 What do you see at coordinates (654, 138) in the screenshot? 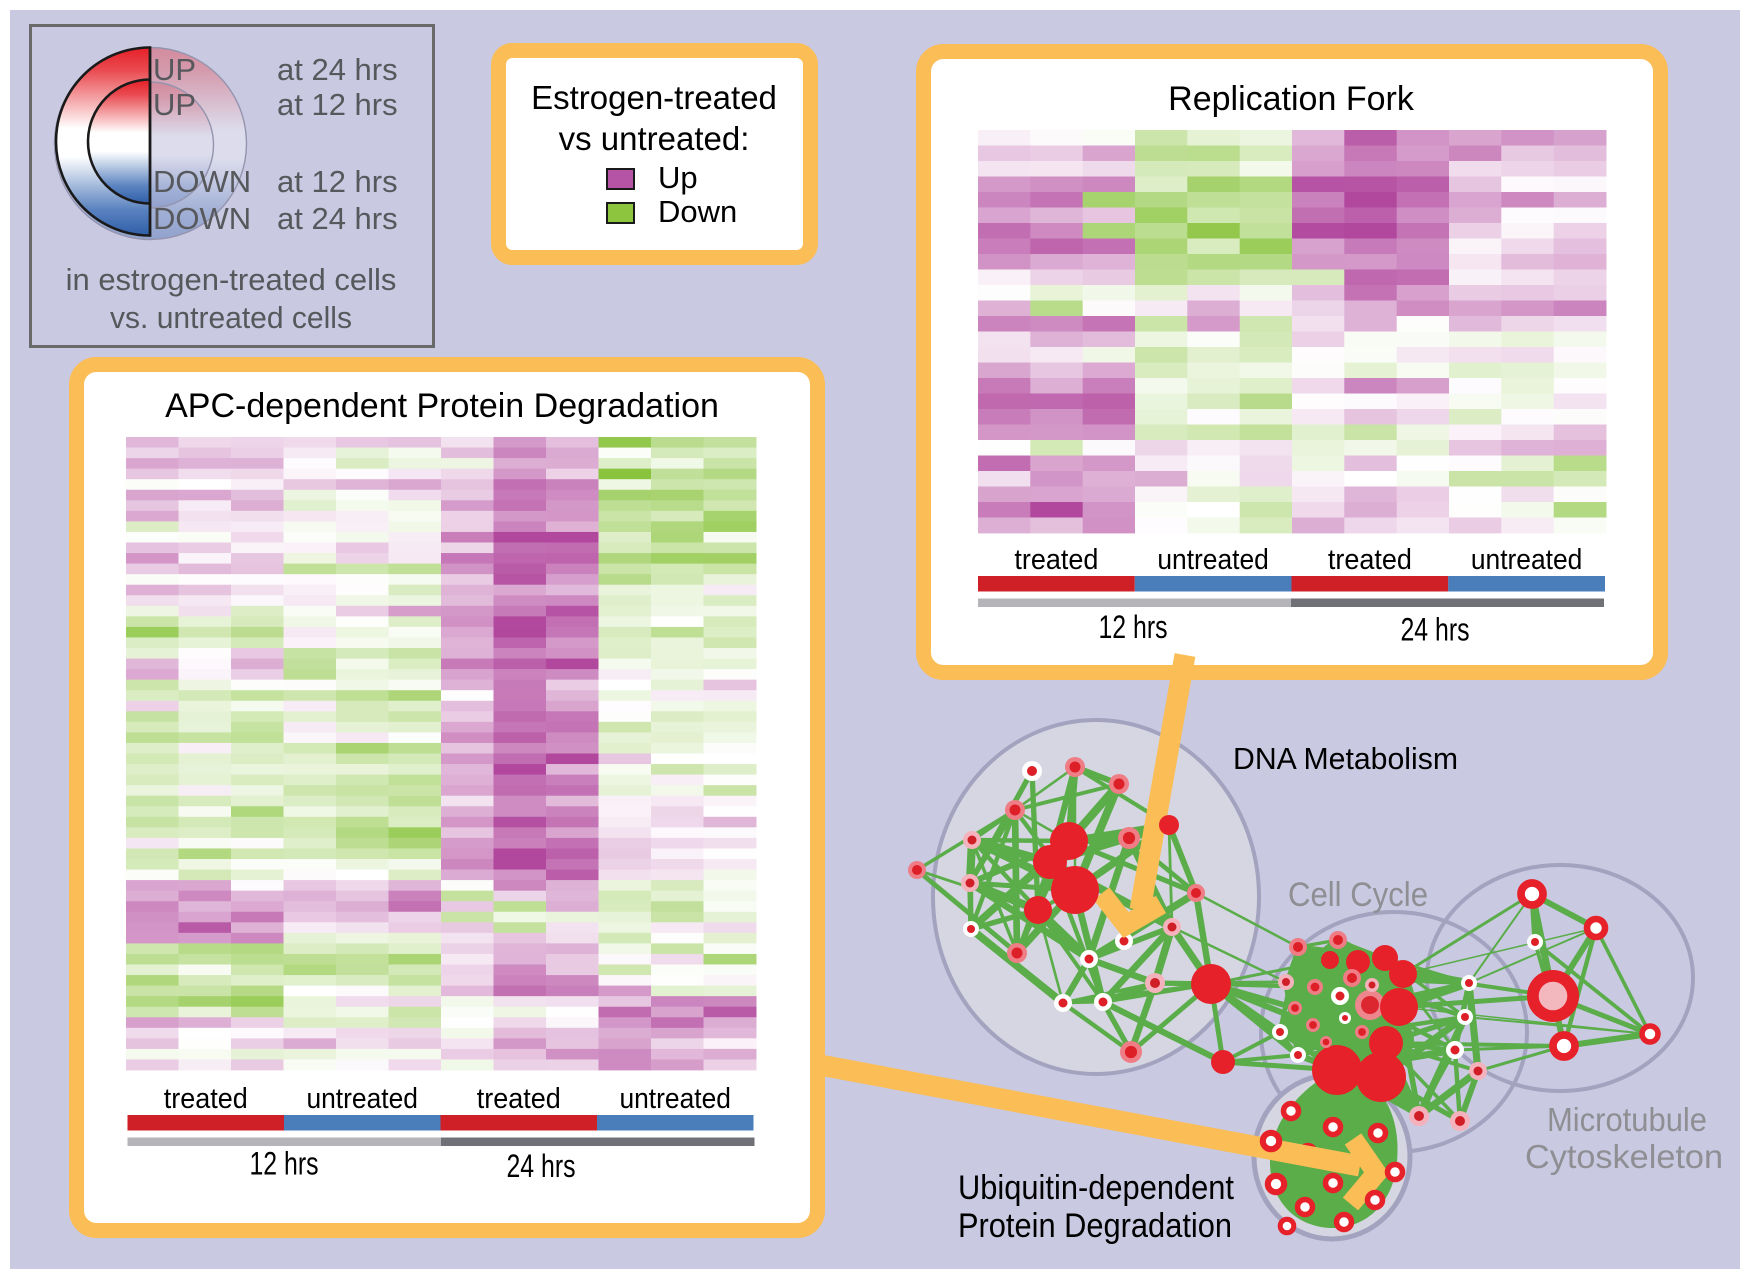
I see `svg-text: vs untreated:` at bounding box center [654, 138].